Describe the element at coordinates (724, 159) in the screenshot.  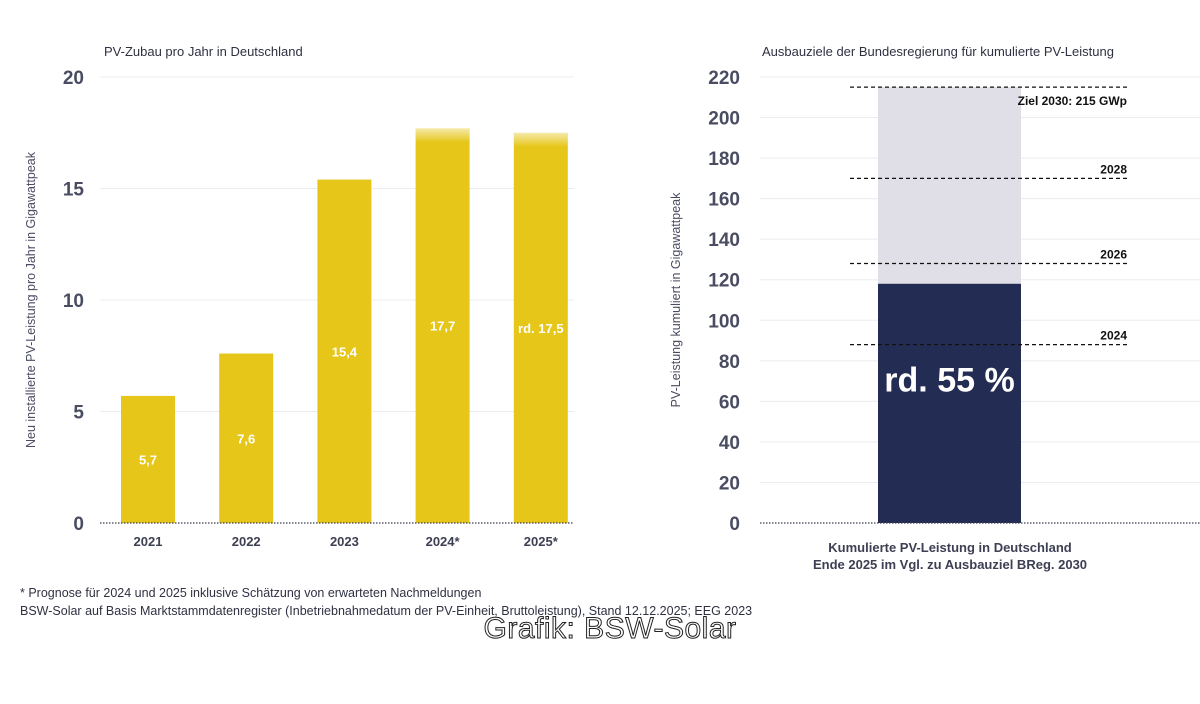
I see `right-y-tick-label: 180` at that location.